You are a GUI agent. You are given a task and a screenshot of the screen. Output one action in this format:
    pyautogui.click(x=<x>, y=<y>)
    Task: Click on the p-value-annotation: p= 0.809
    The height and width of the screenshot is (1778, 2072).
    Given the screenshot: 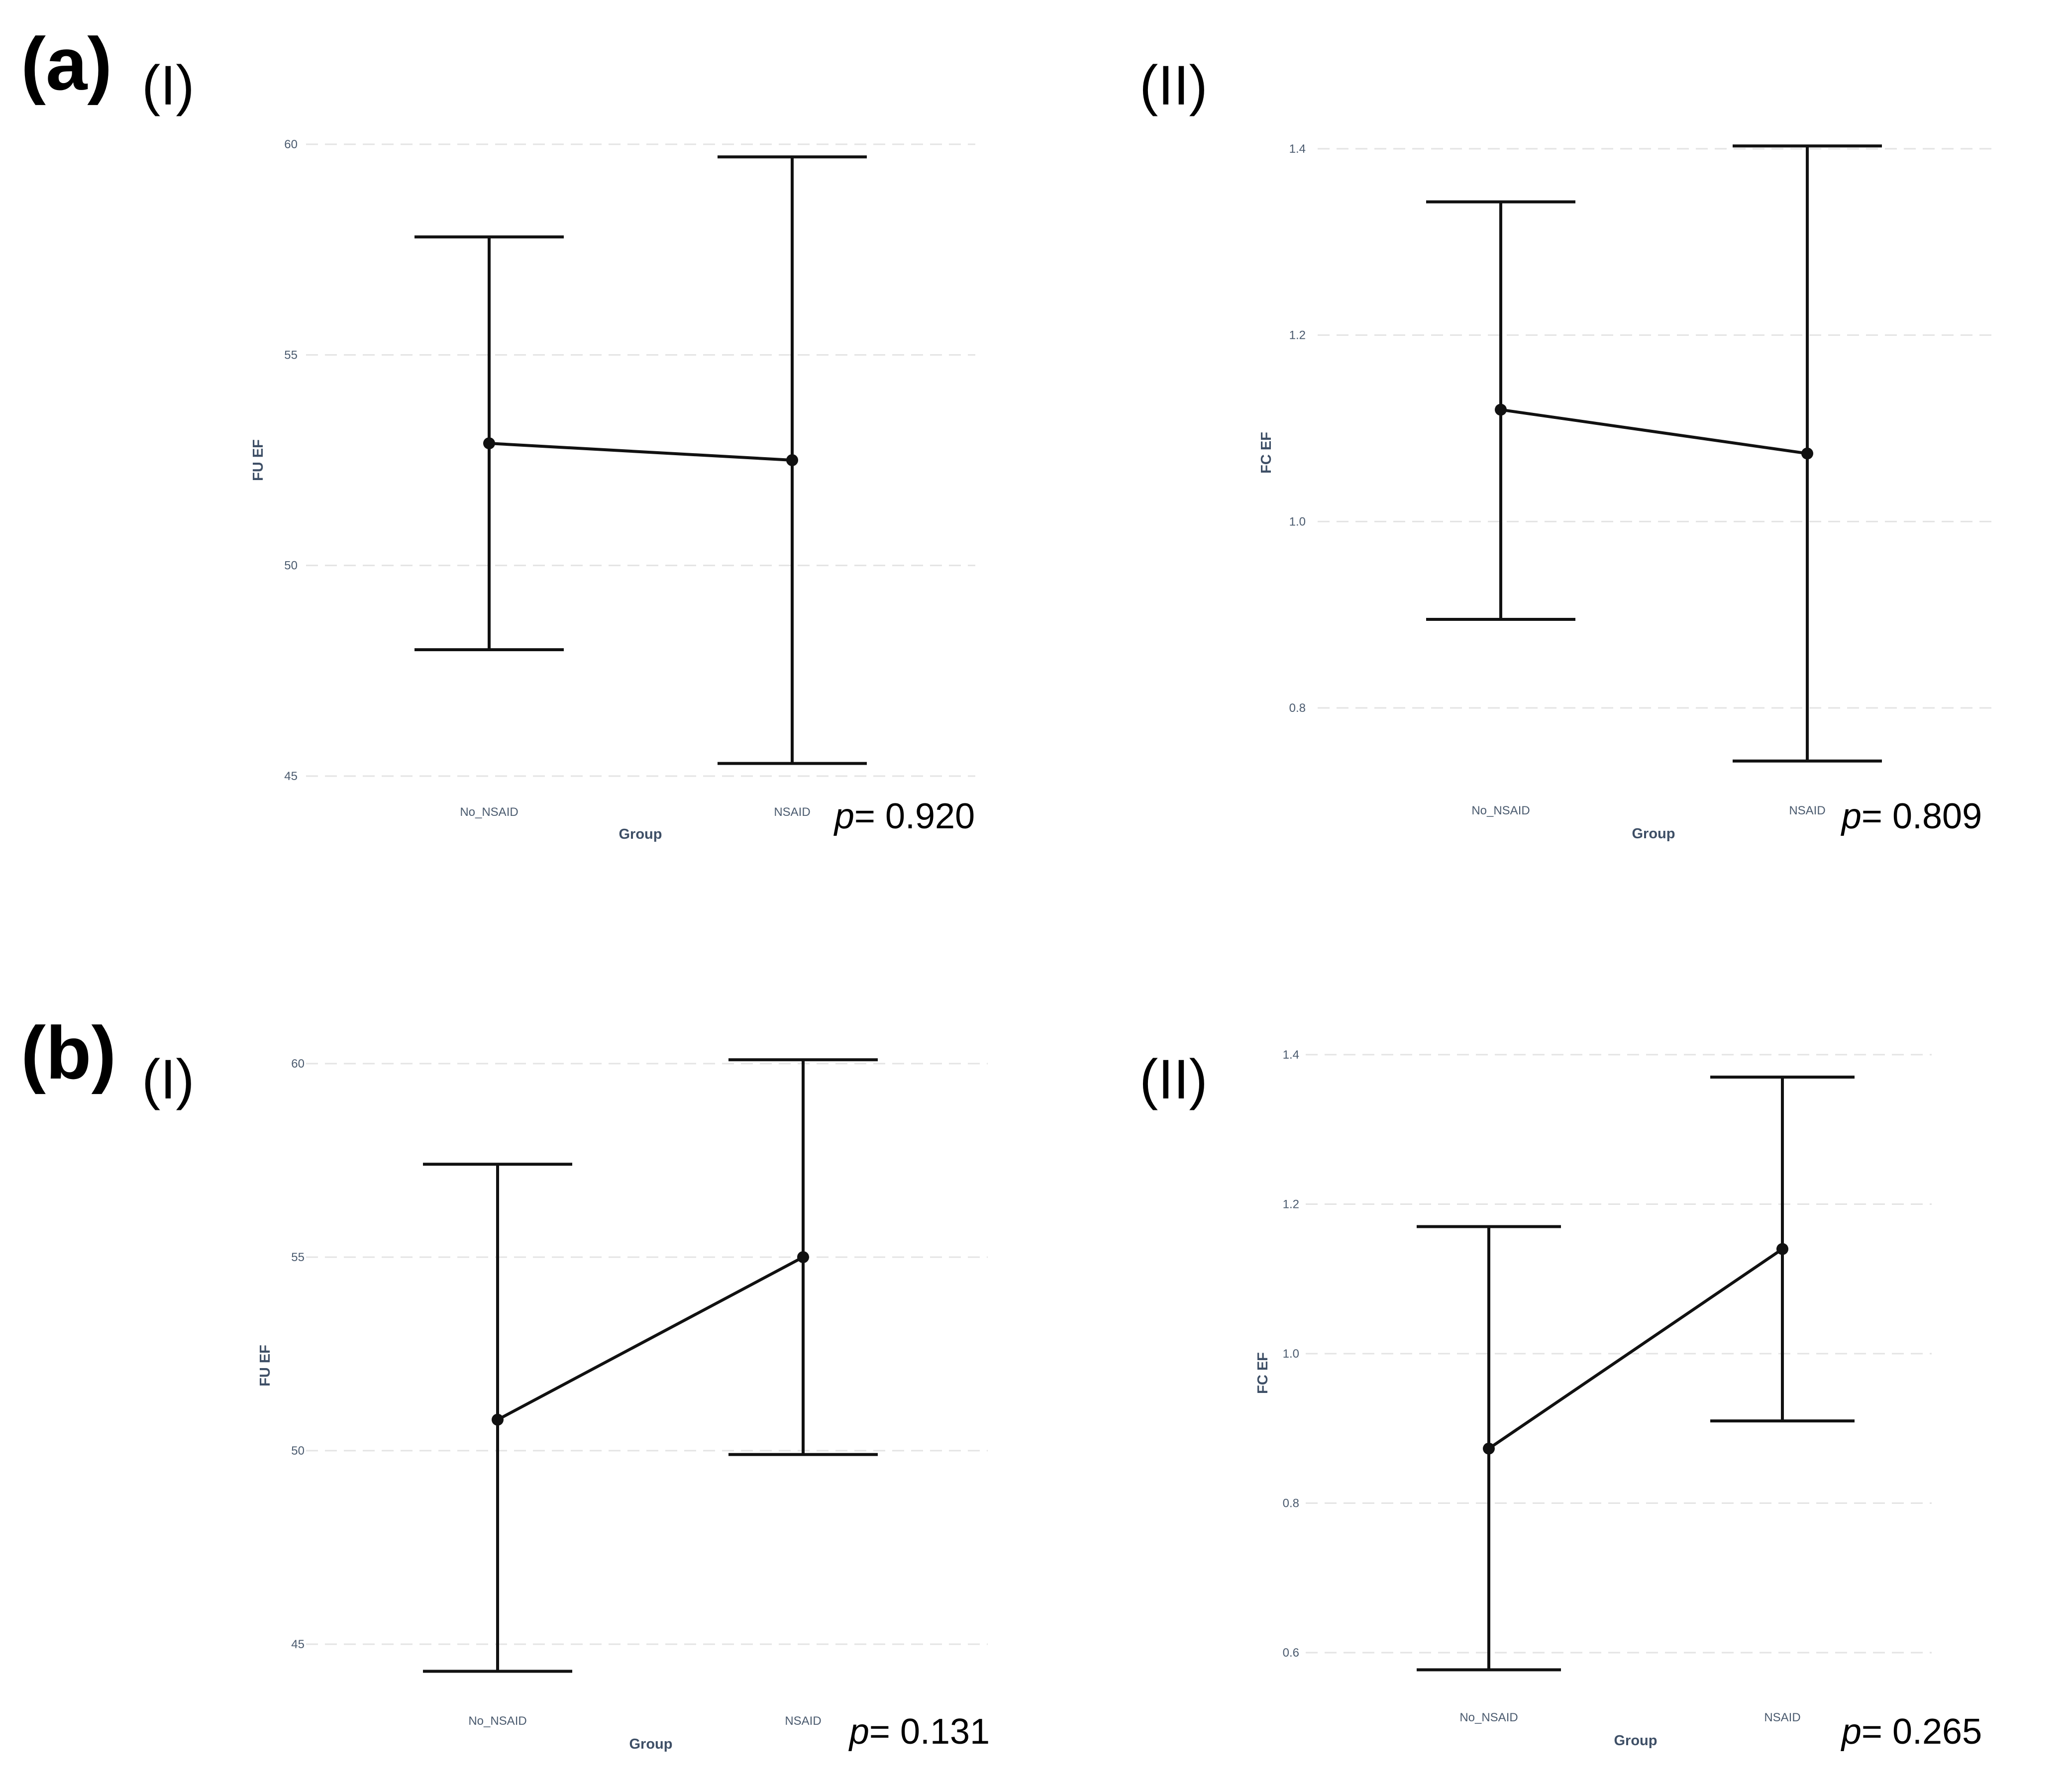 What is the action you would take?
    pyautogui.click(x=1911, y=816)
    